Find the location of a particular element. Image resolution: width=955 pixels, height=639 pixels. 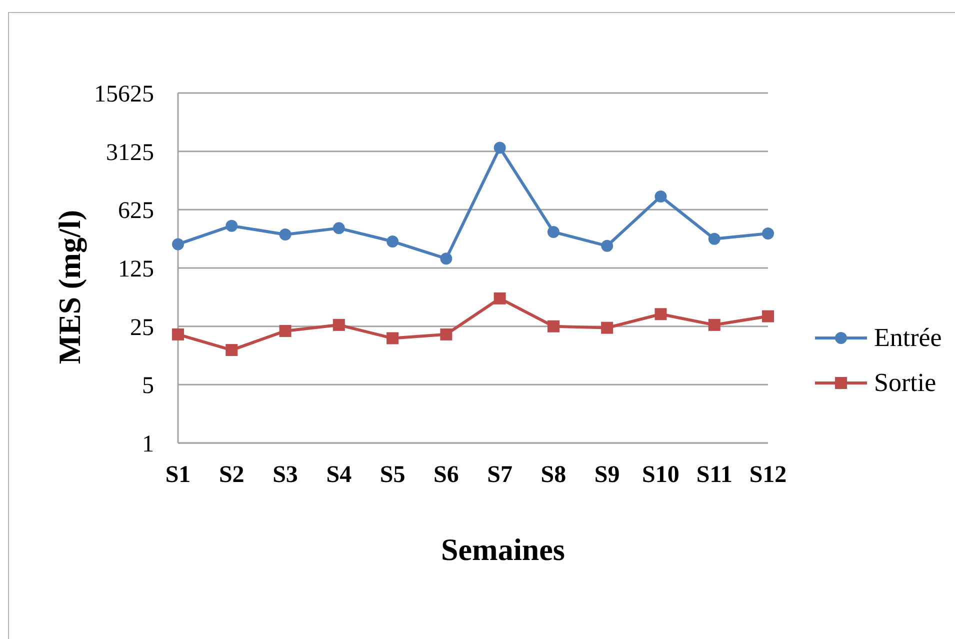

x-tick-label: S2 is located at coordinates (231, 475).